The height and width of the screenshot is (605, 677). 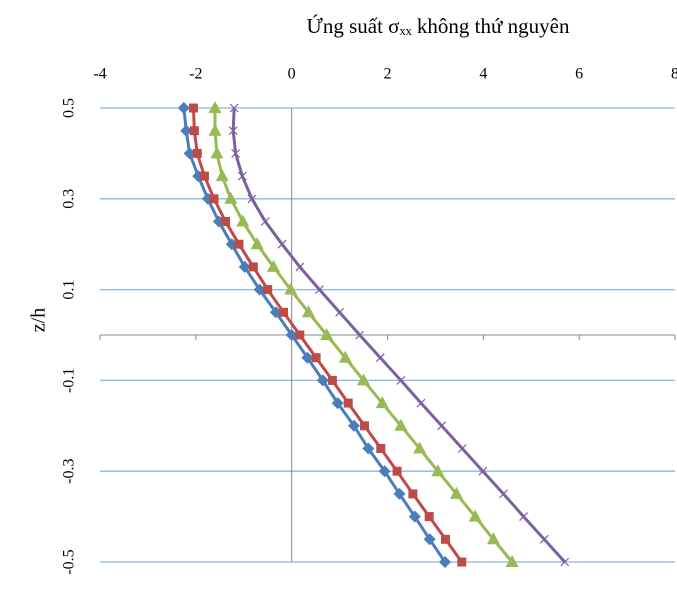 I want to click on y-tick-label: 0.1, so click(x=69, y=290).